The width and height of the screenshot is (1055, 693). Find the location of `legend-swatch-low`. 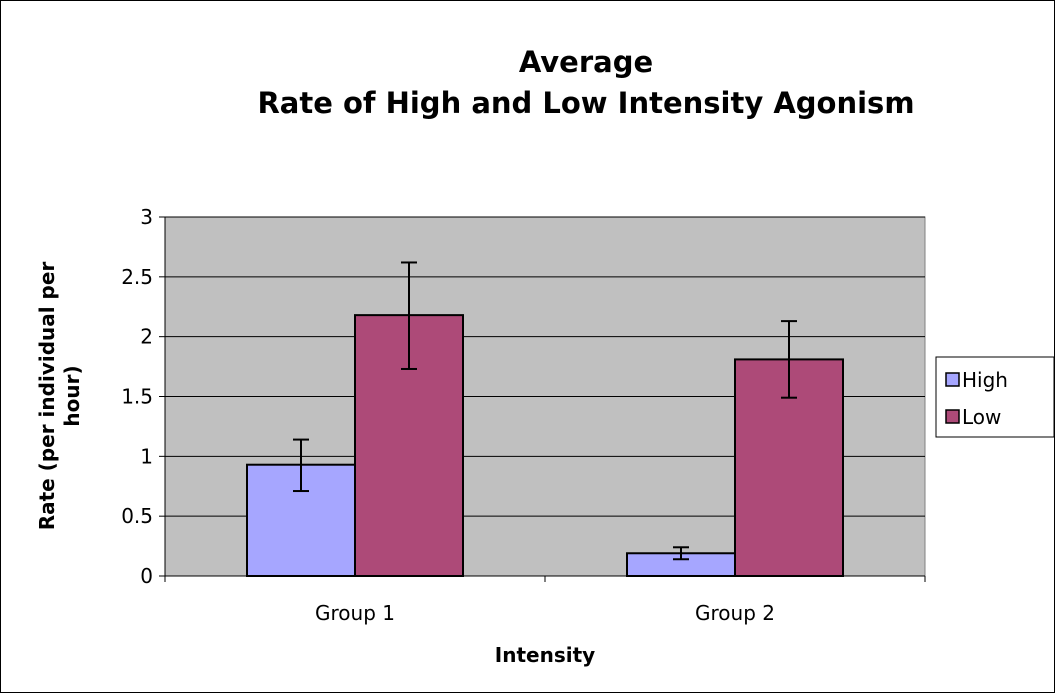

legend-swatch-low is located at coordinates (952, 416).